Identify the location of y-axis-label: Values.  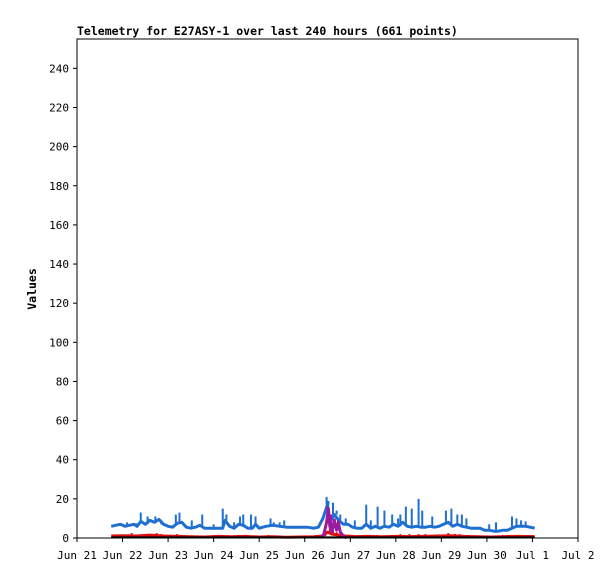
(32, 289).